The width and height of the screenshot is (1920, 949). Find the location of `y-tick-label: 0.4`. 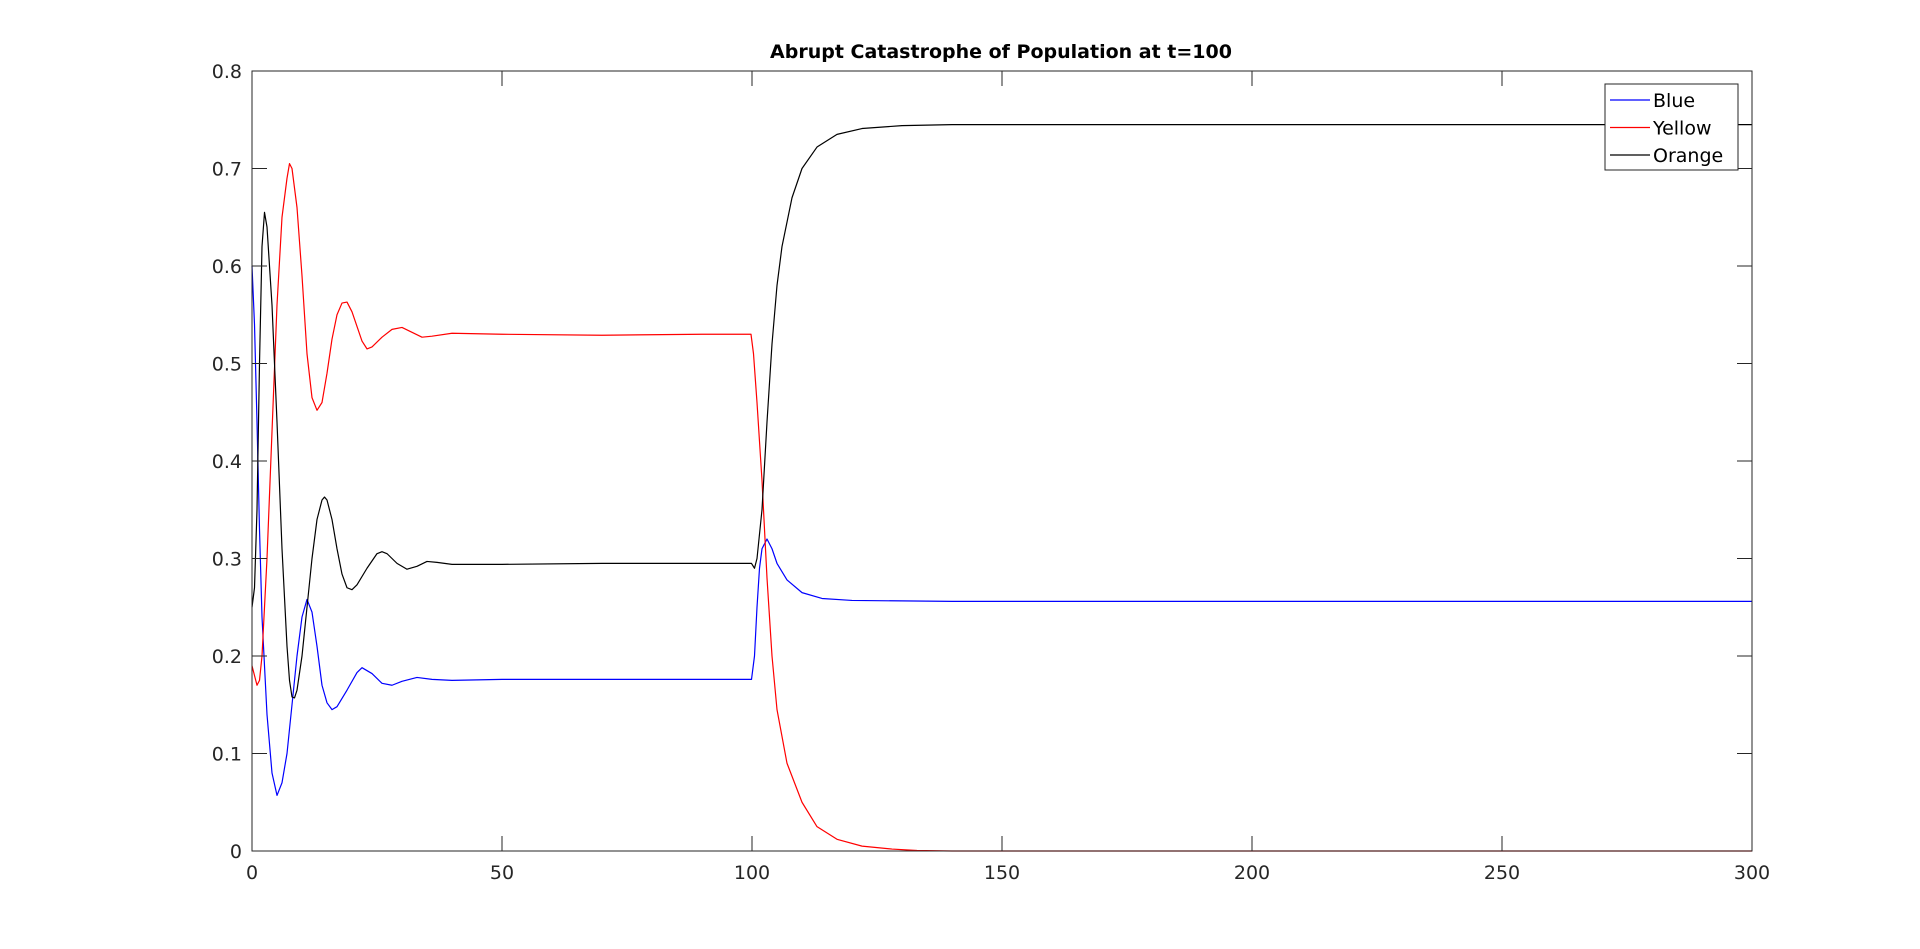

y-tick-label: 0.4 is located at coordinates (227, 462).